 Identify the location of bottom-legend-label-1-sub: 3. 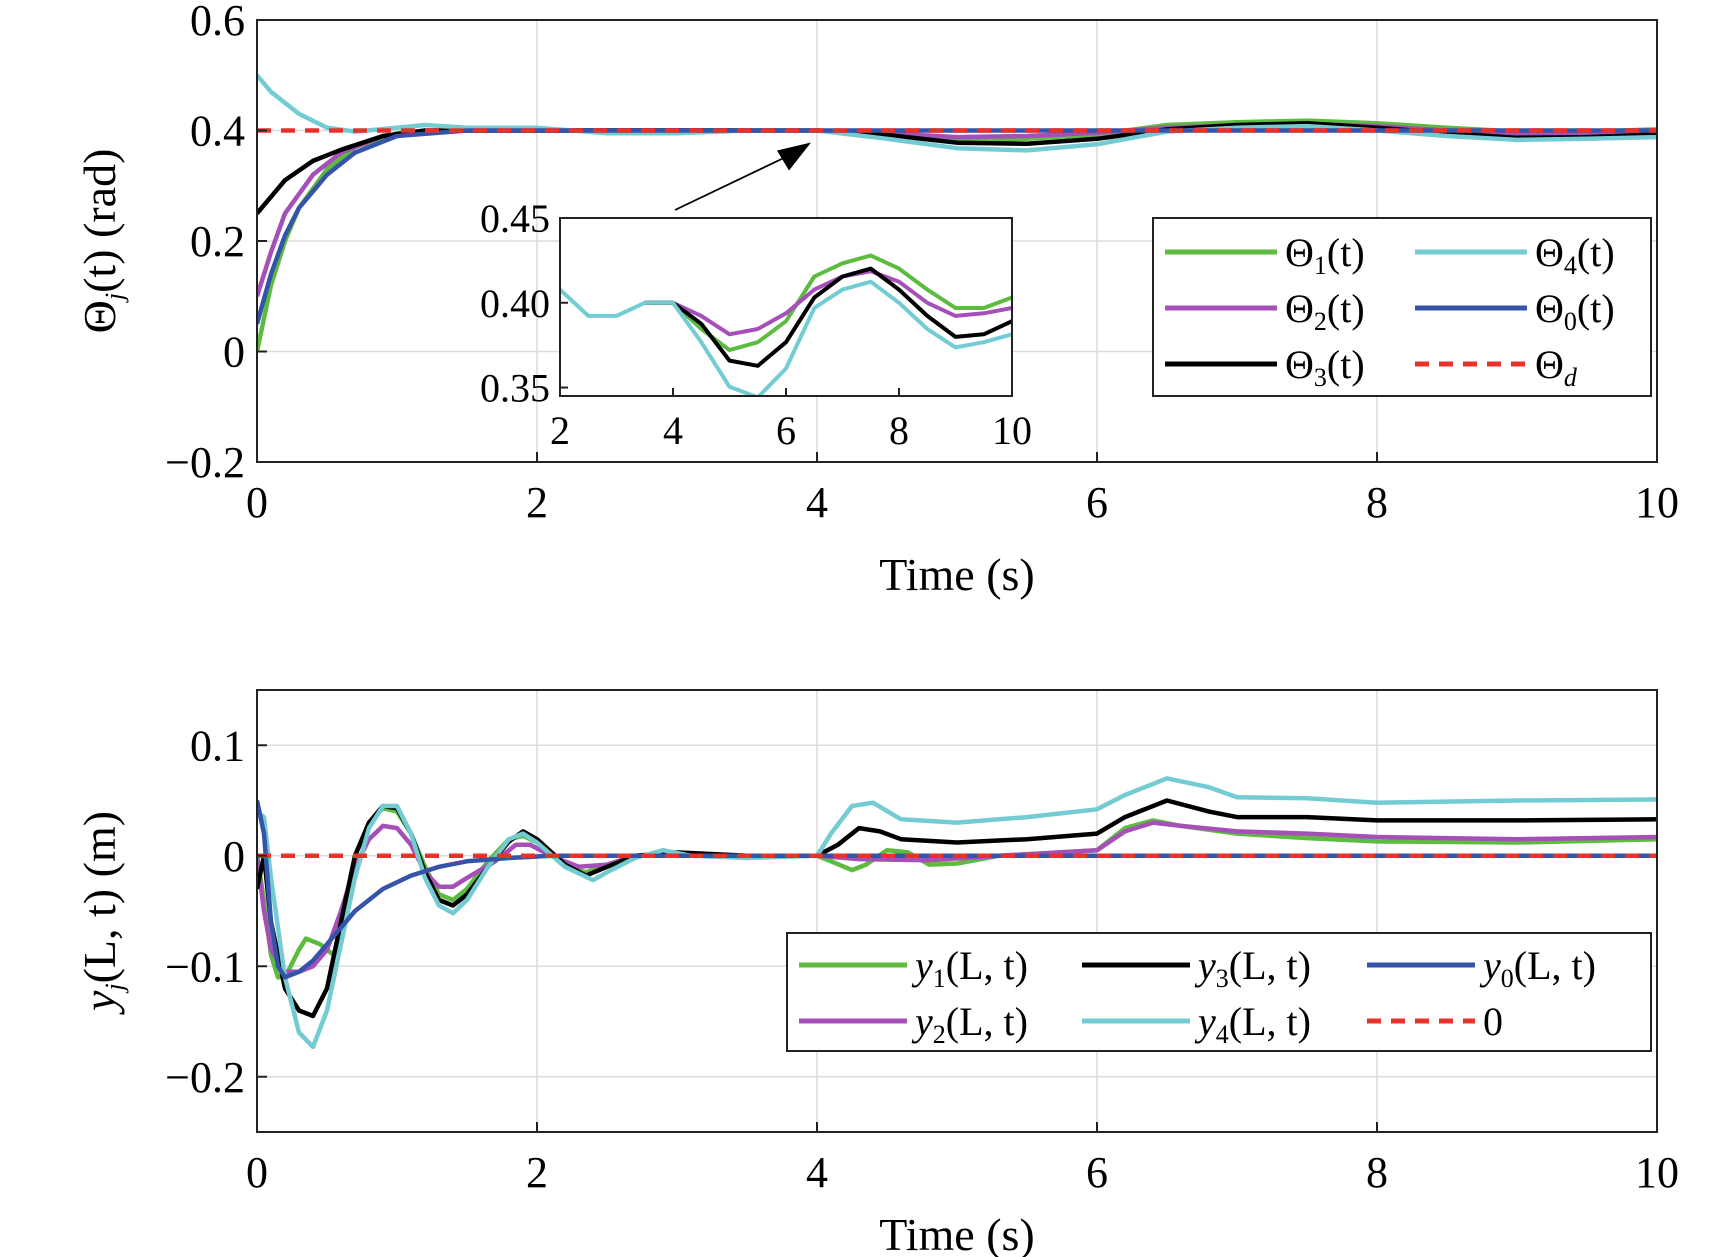
(1222, 978).